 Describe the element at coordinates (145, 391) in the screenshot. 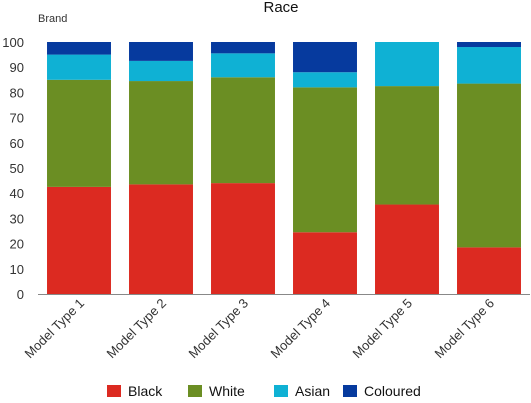

I see `legend-label: Black` at that location.